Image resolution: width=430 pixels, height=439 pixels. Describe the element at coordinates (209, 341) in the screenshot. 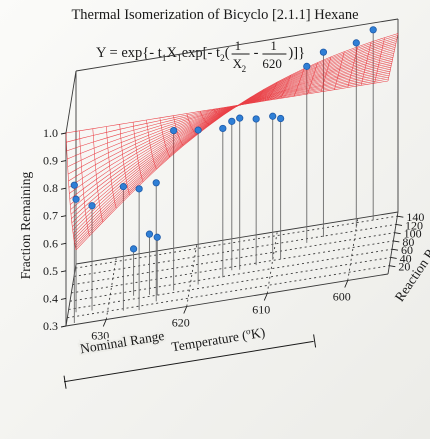

I see `x-label-part: Temperature (` at that location.